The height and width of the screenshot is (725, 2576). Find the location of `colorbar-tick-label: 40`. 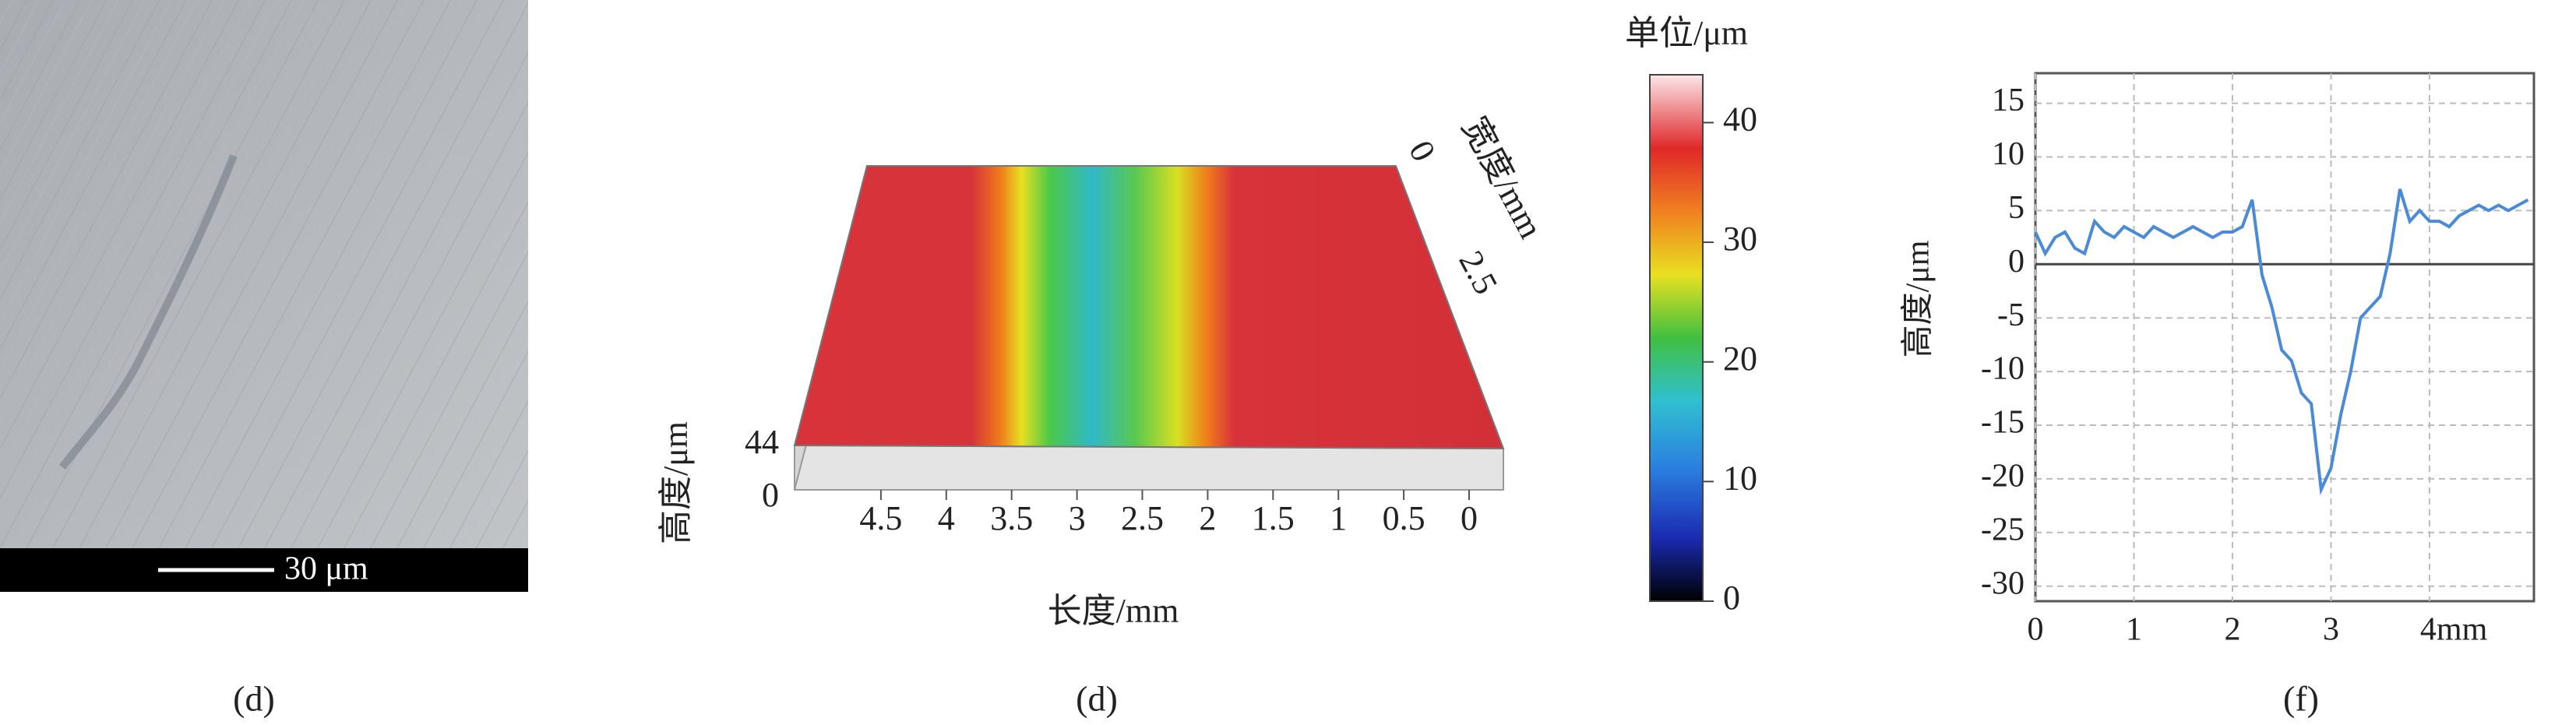

colorbar-tick-label: 40 is located at coordinates (1740, 119).